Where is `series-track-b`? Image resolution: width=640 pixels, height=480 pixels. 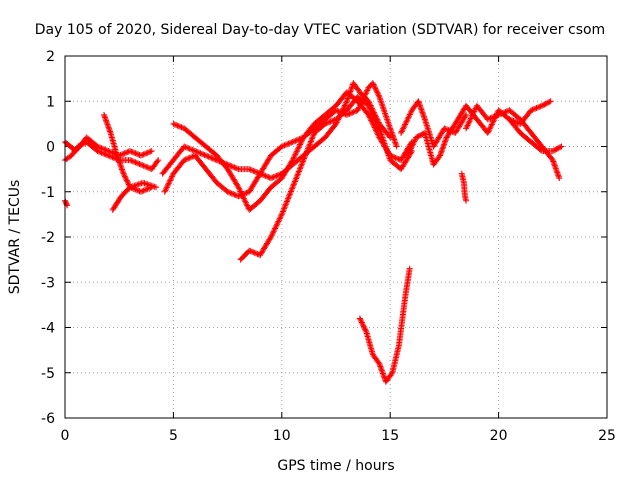 series-track-b is located at coordinates (108, 146).